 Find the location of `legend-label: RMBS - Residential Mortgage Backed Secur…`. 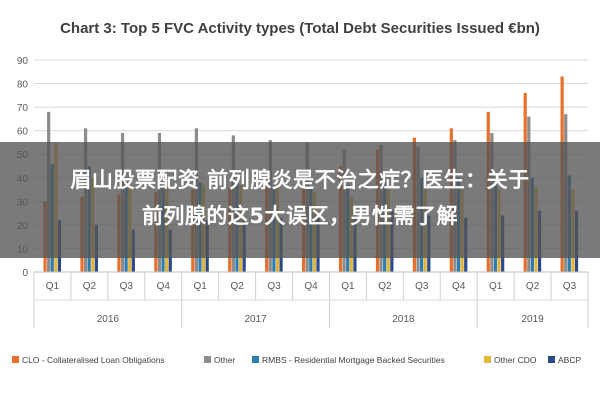

legend-label: RMBS - Residential Mortgage Backed Secur… is located at coordinates (353, 360).